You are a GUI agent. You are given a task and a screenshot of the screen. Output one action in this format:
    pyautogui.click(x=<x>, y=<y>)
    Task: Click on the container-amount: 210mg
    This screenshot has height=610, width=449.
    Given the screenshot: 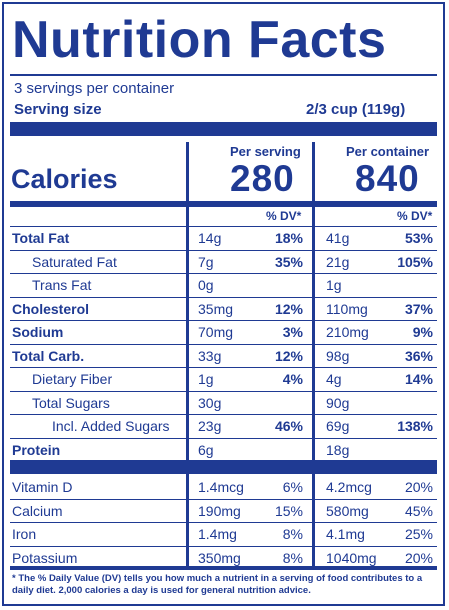 What is the action you would take?
    pyautogui.click(x=347, y=332)
    